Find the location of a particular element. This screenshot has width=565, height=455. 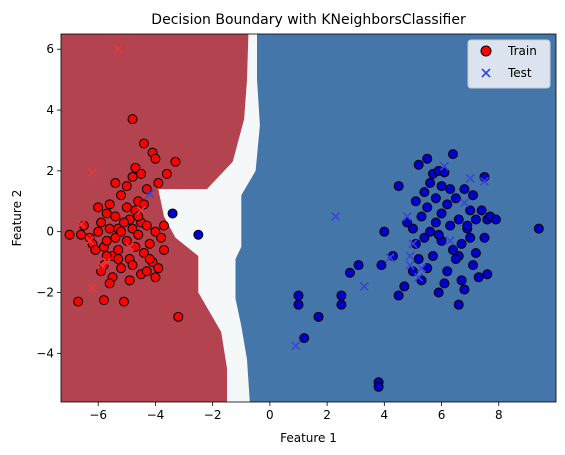

x-tick-label: 8 is located at coordinates (499, 415).